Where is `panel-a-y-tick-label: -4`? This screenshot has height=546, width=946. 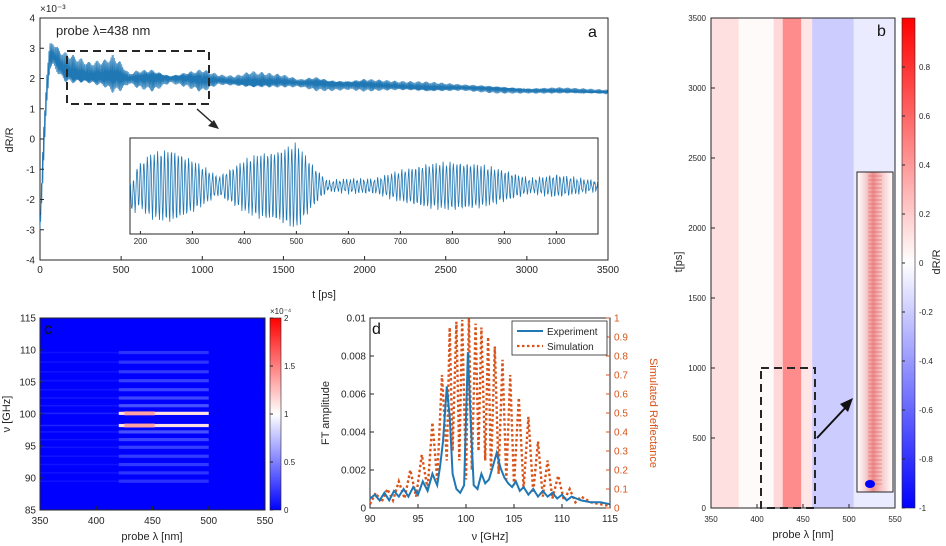
panel-a-y-tick-label: -4 is located at coordinates (30, 261).